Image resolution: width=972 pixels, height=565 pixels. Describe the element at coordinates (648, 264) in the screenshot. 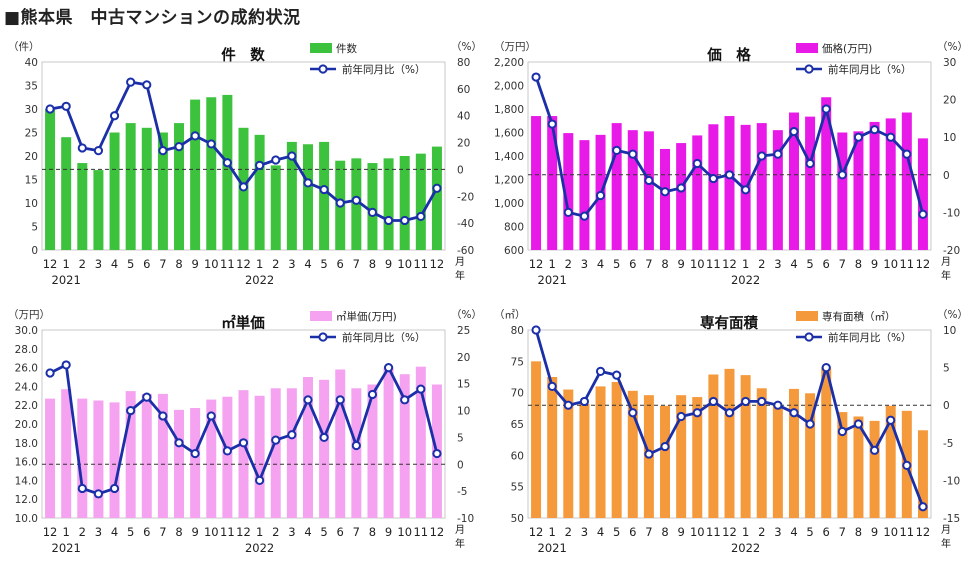

I see `x-tick-label: 7` at that location.